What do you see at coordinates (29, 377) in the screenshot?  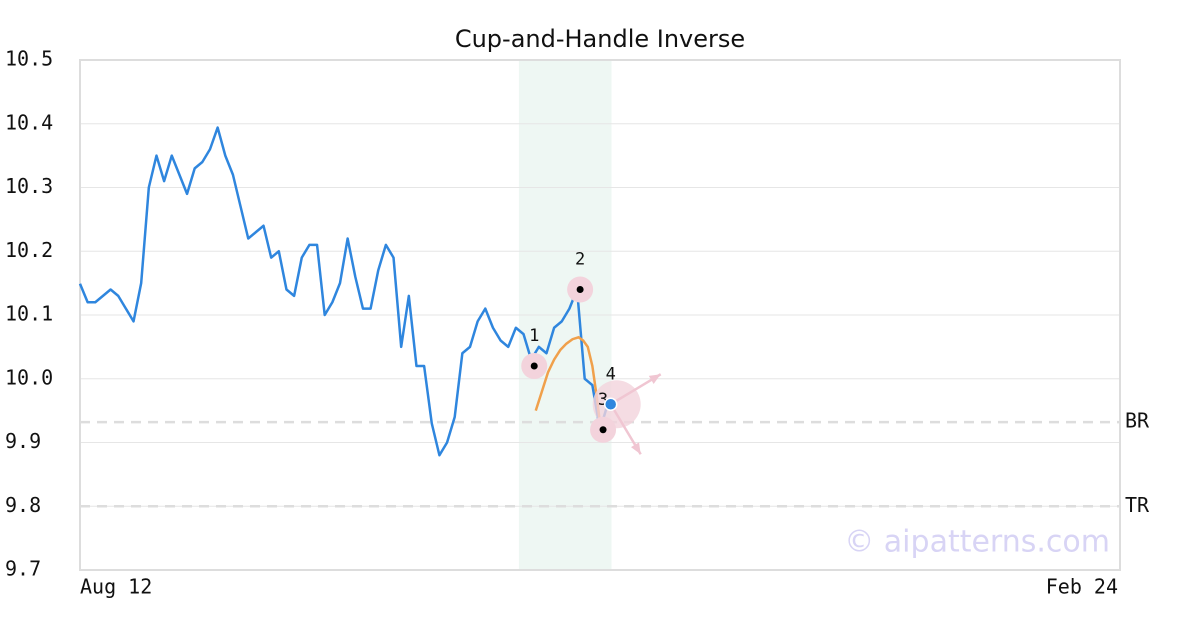 I see `y-tick-label: 10.0` at bounding box center [29, 377].